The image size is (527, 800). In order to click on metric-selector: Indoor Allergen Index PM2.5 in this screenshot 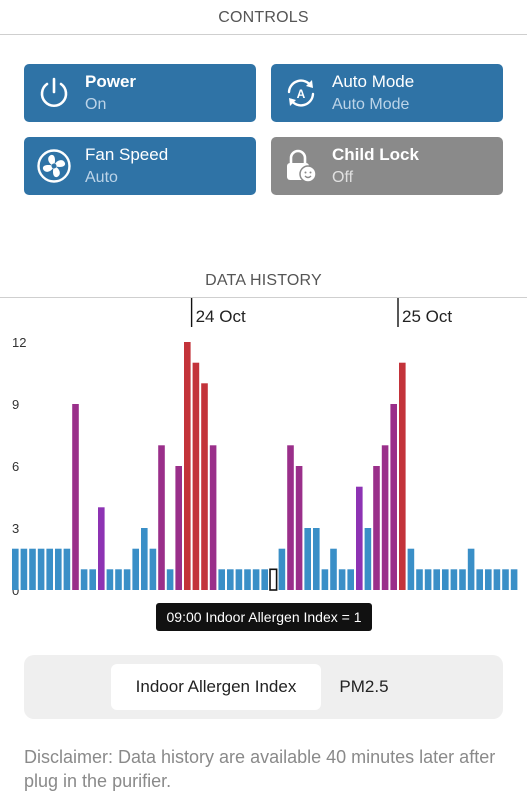, I will do `click(263, 687)`.